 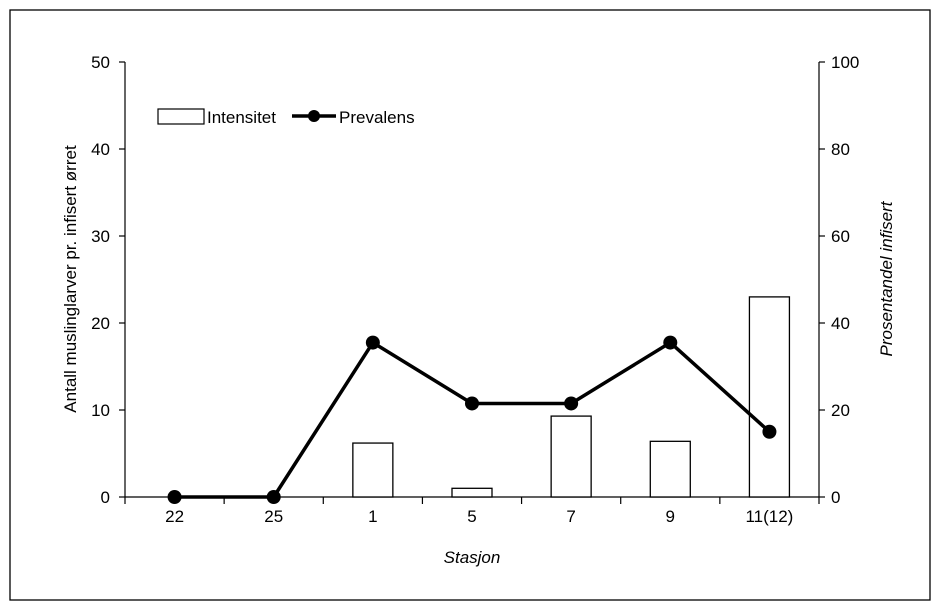 What do you see at coordinates (100, 323) in the screenshot?
I see `y-tick-label: 20` at bounding box center [100, 323].